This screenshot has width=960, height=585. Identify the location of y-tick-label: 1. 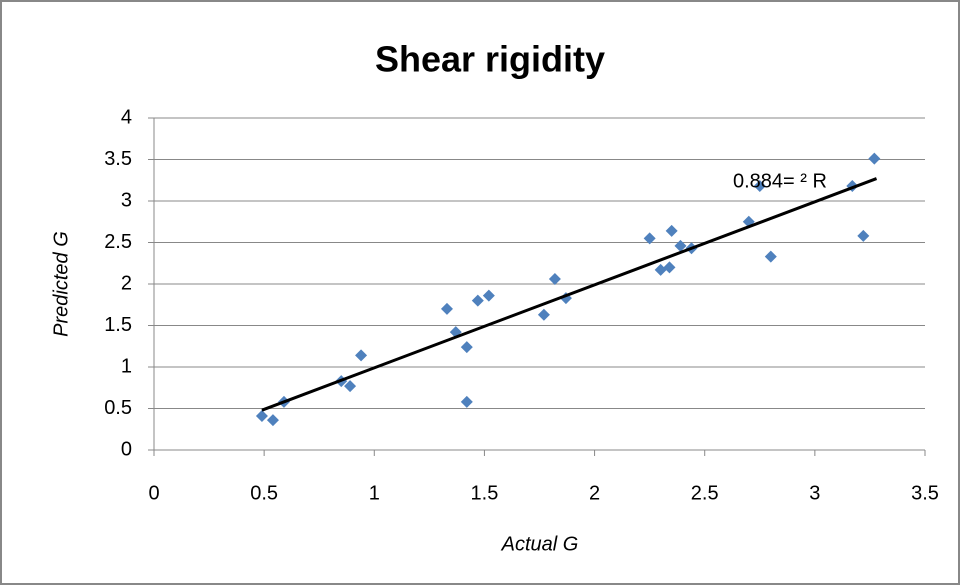
(126, 366).